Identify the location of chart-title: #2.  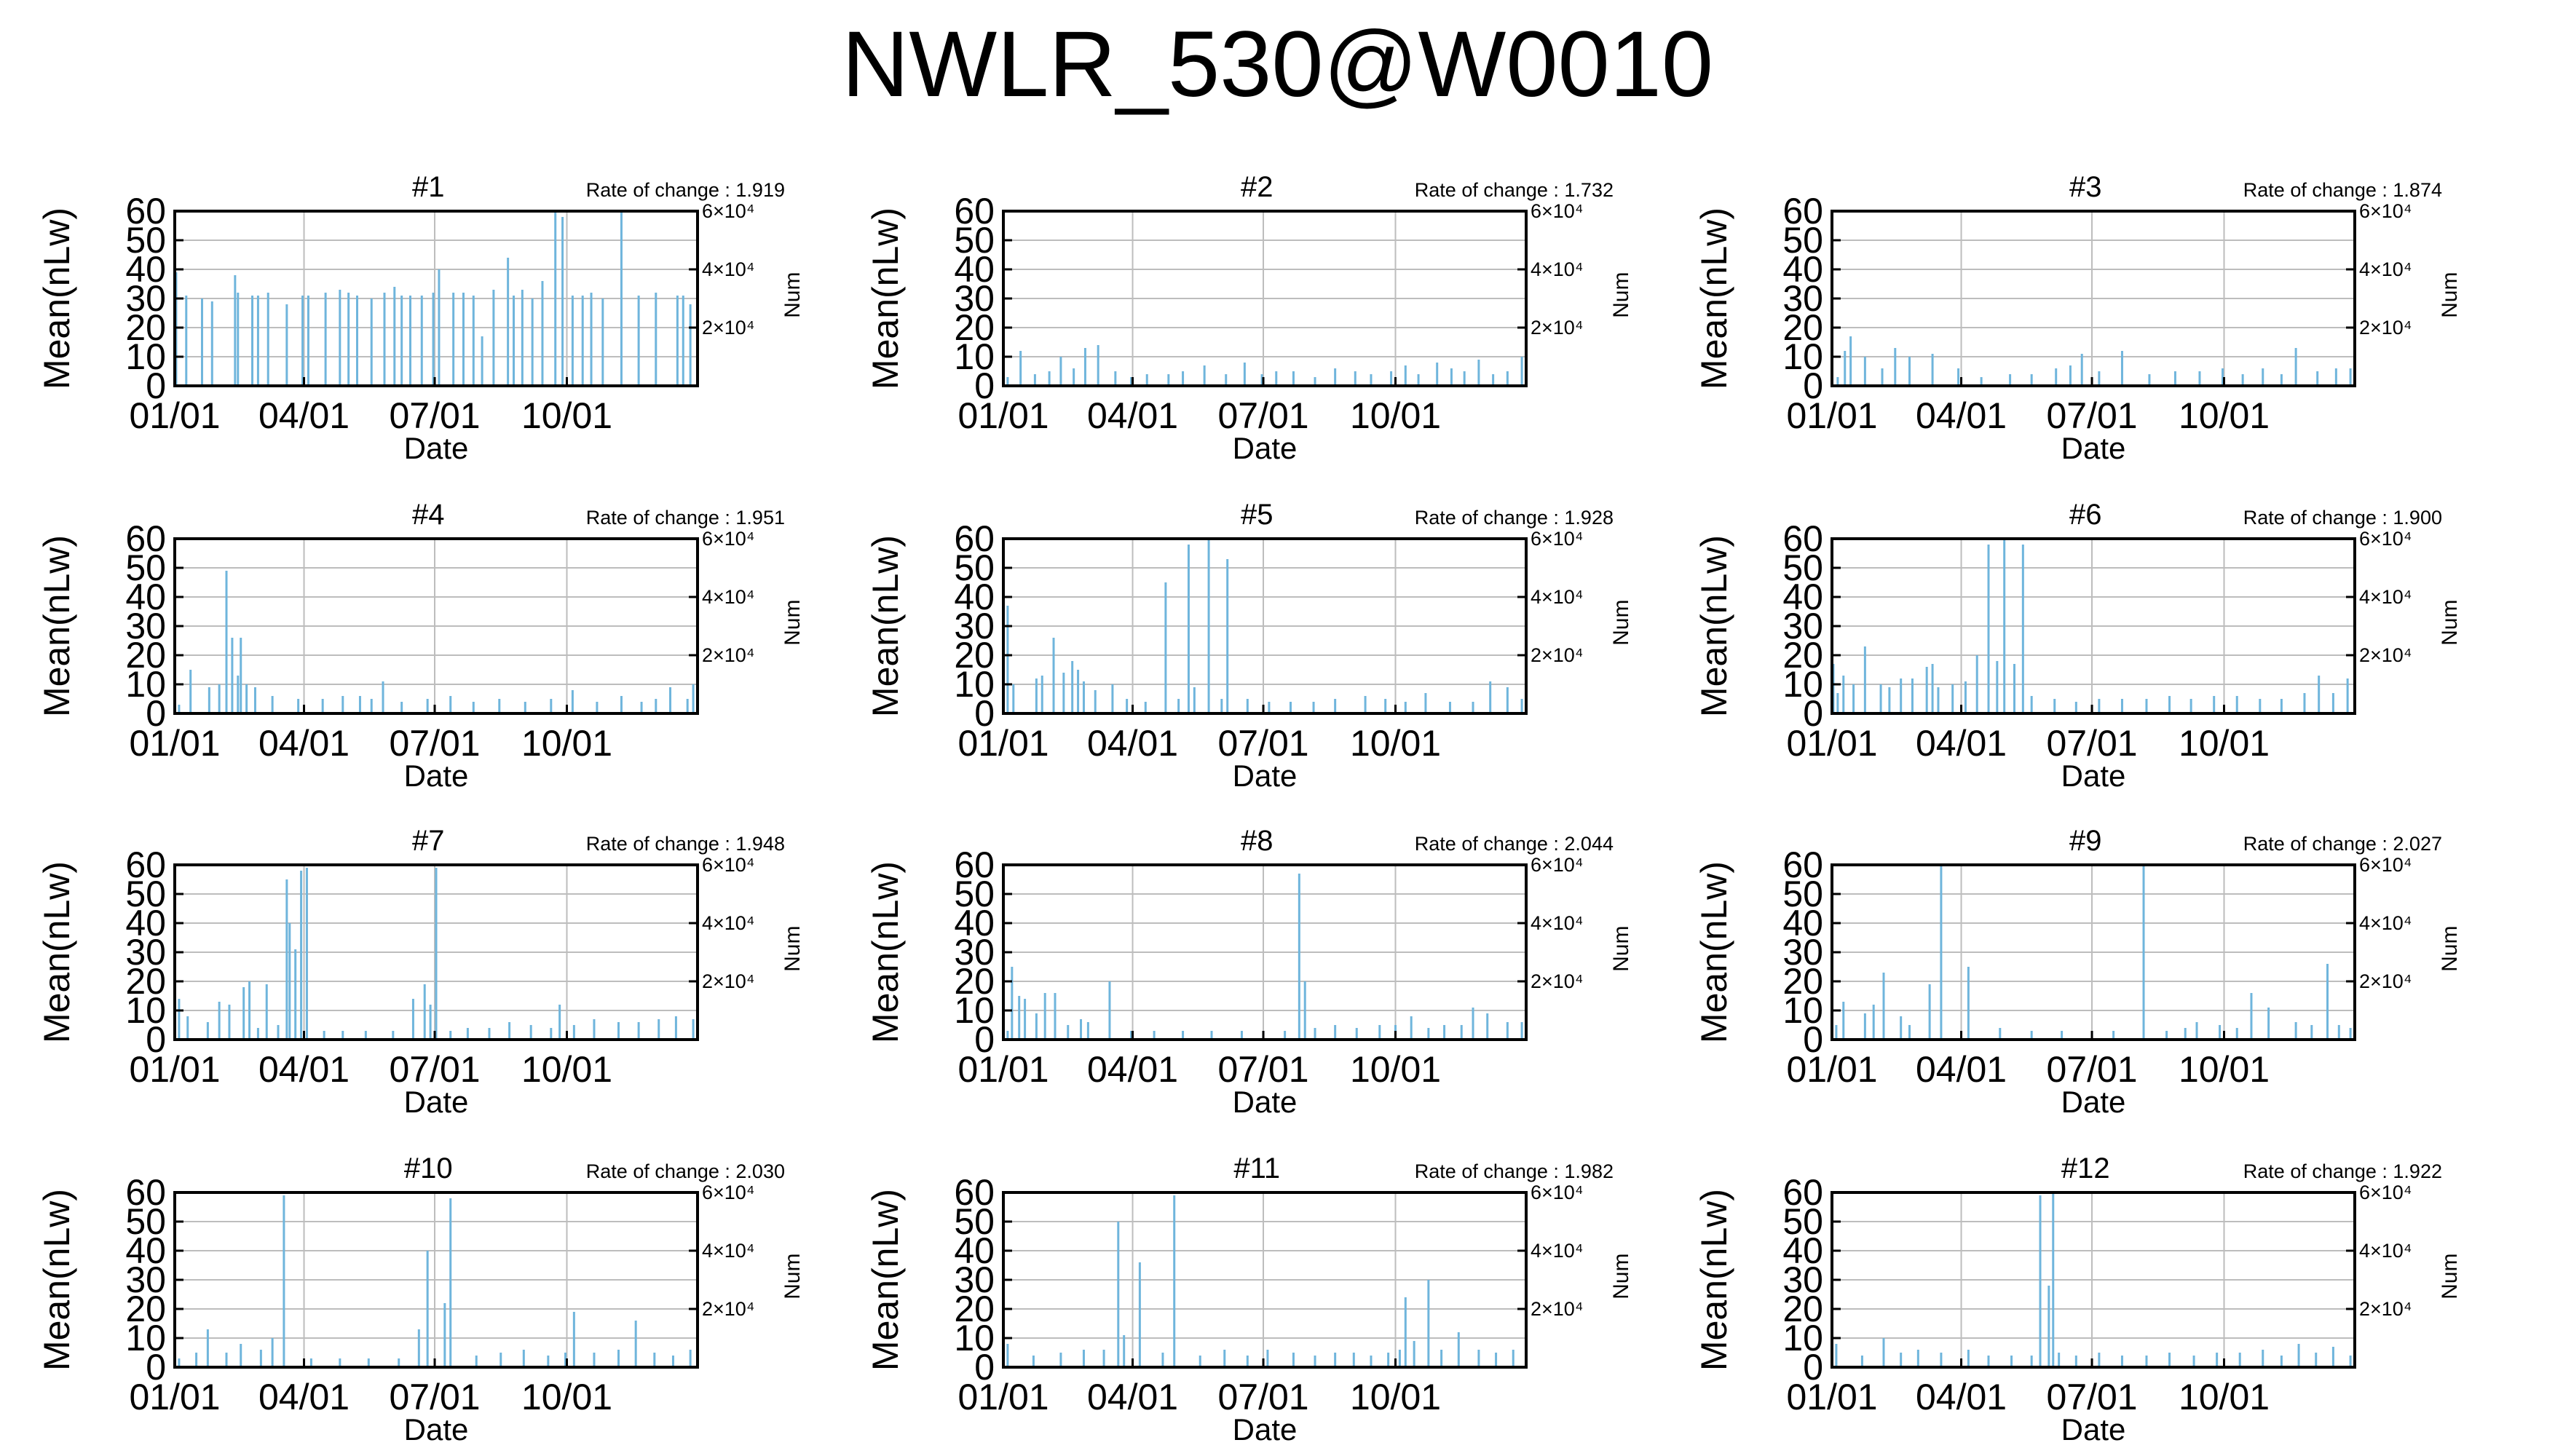
(1257, 187).